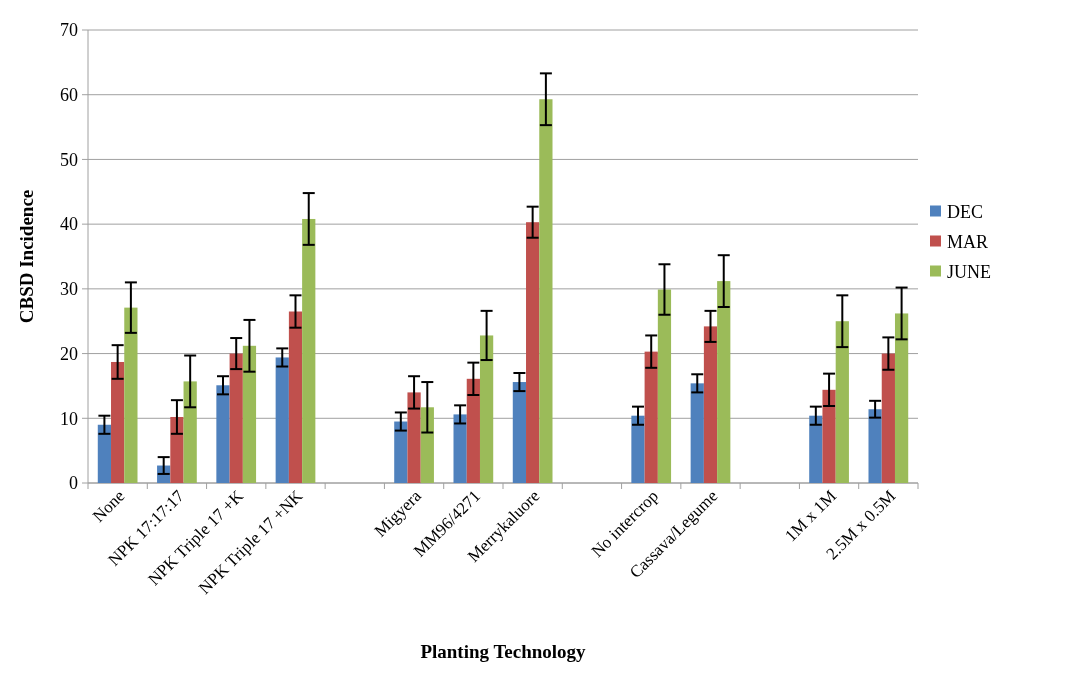  What do you see at coordinates (69, 159) in the screenshot?
I see `y-tick-label: 50` at bounding box center [69, 159].